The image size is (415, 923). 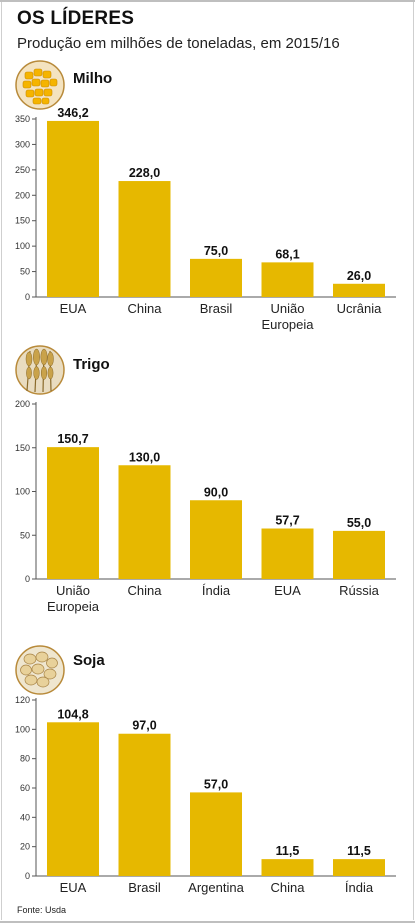 I want to click on soy-y-tick-label: 80, so click(x=25, y=759).